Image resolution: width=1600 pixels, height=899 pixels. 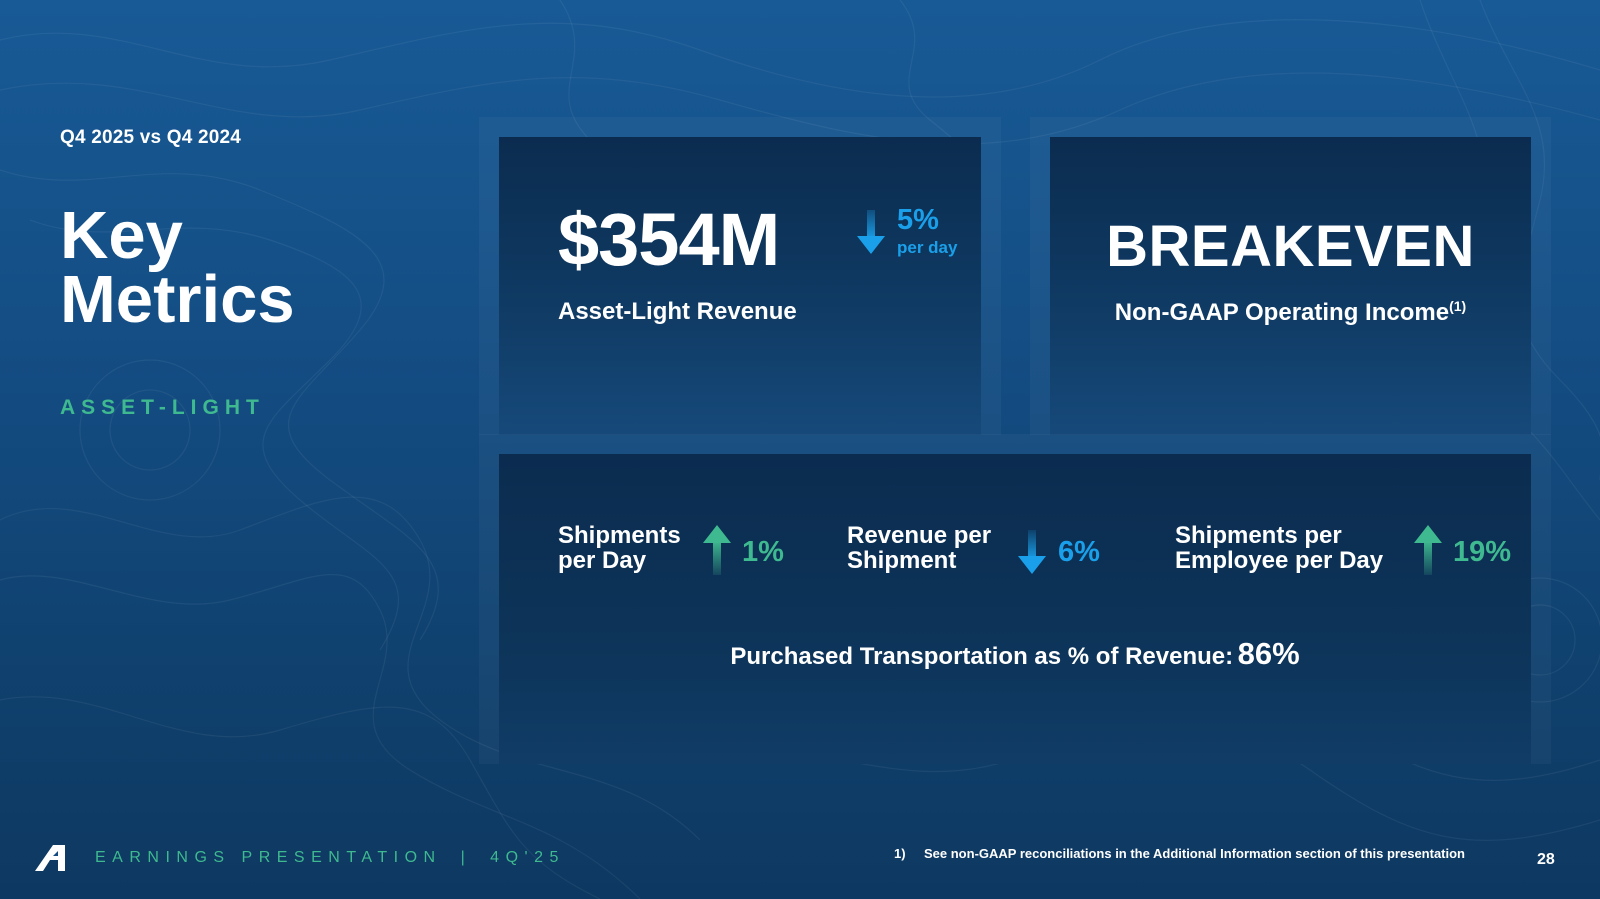 I want to click on footer-brand: EARNINGS PRESENTATION | 4Q'25, so click(x=330, y=858).